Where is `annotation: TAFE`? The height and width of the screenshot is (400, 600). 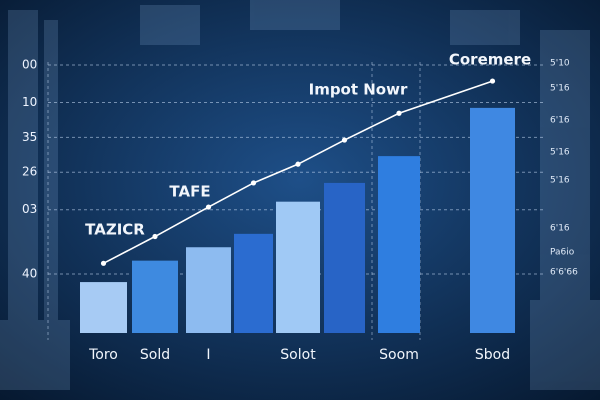 annotation: TAFE is located at coordinates (189, 192).